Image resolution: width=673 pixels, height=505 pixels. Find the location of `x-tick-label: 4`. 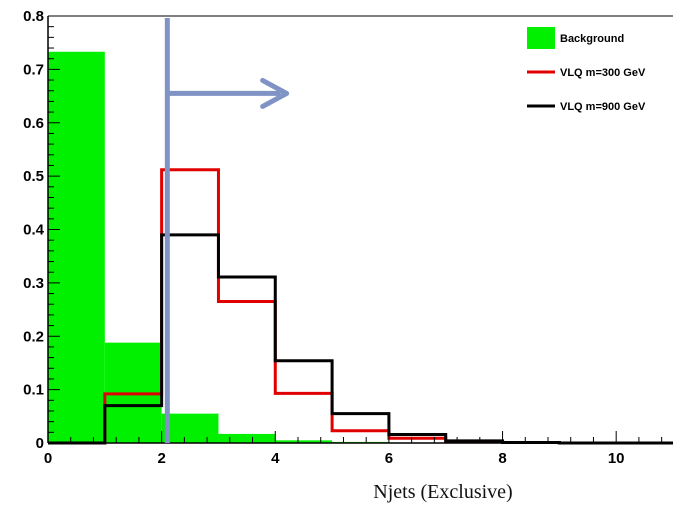

x-tick-label: 4 is located at coordinates (275, 458).